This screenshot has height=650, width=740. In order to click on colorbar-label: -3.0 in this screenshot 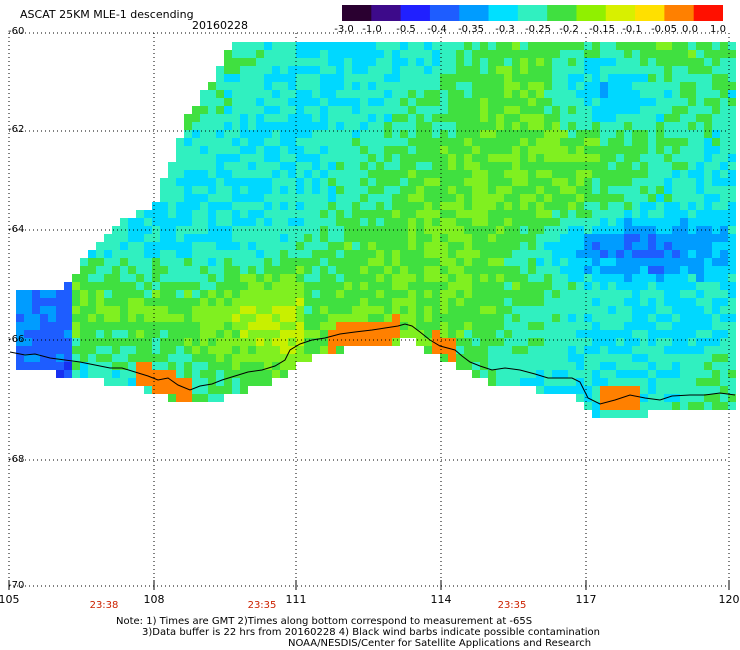, I will do `click(344, 29)`.